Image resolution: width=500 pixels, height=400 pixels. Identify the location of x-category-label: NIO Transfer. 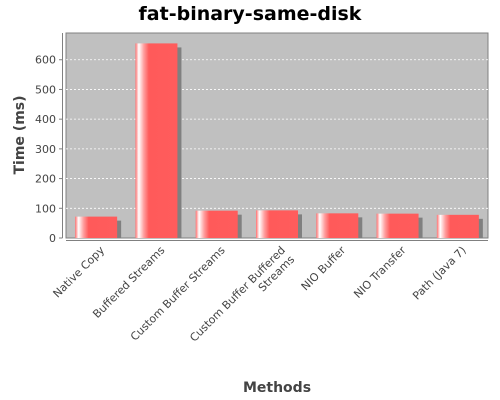
(380, 272).